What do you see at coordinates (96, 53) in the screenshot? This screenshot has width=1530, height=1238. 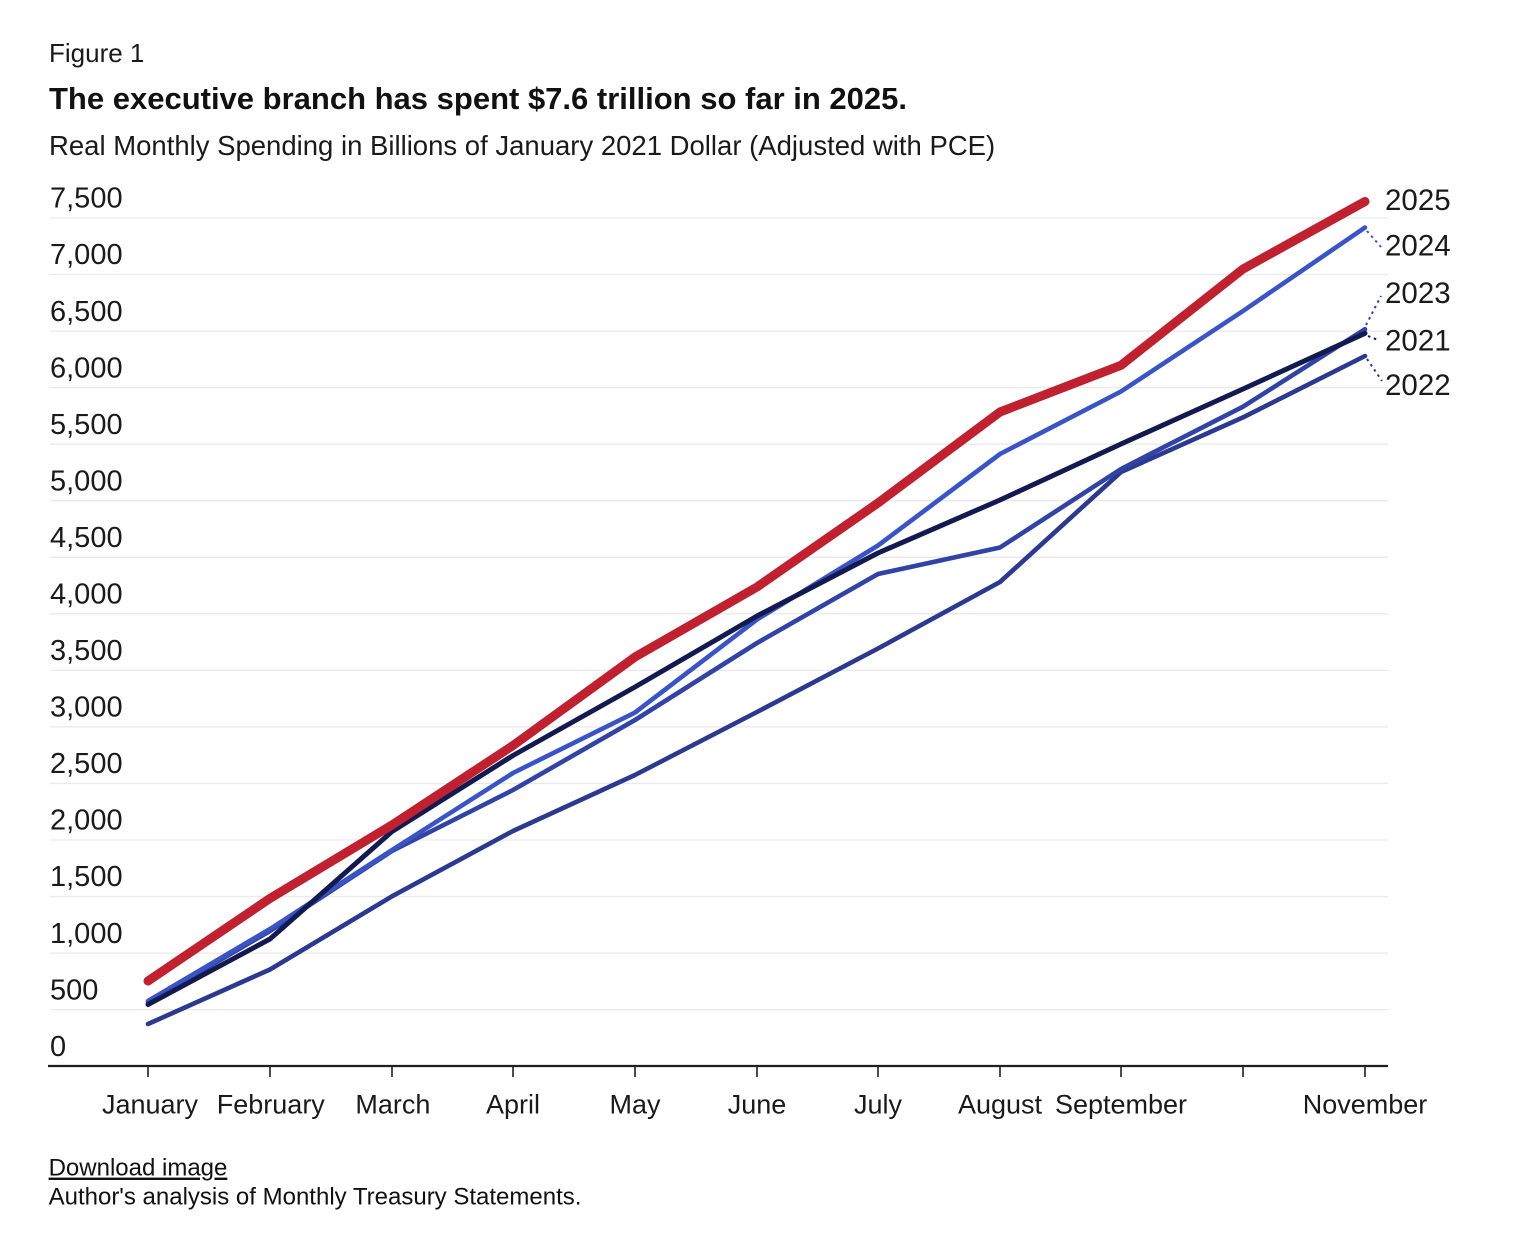 I see `svg-text: Figure 1` at bounding box center [96, 53].